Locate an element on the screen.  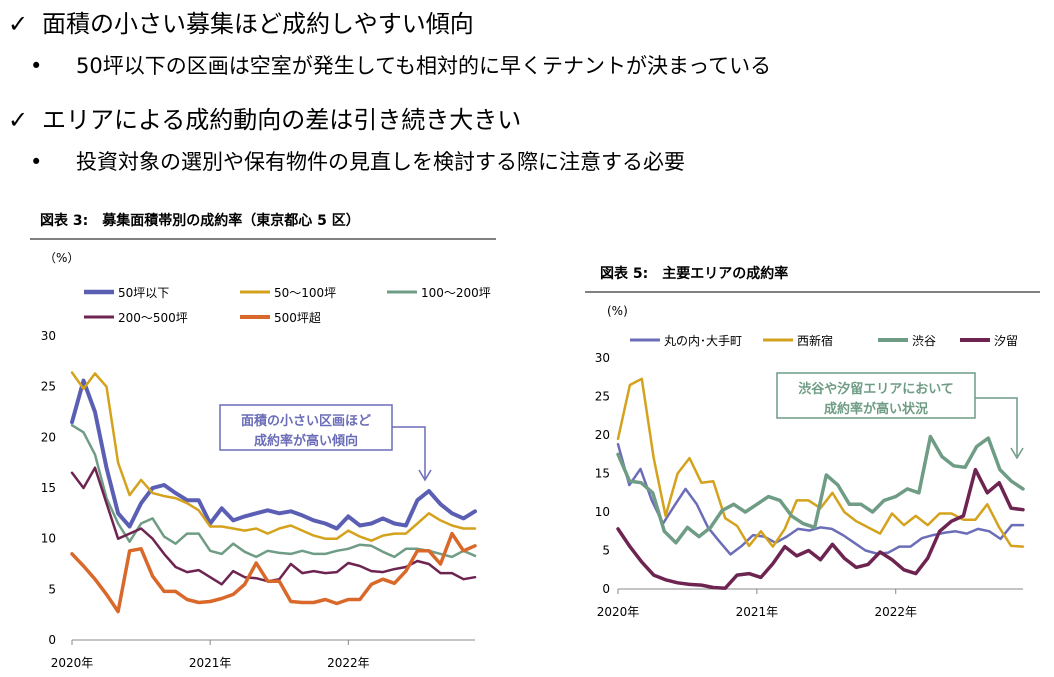
bullet-1-text: 面積の小さい募集ほど成約しやすい傾向 is located at coordinates (258, 24).